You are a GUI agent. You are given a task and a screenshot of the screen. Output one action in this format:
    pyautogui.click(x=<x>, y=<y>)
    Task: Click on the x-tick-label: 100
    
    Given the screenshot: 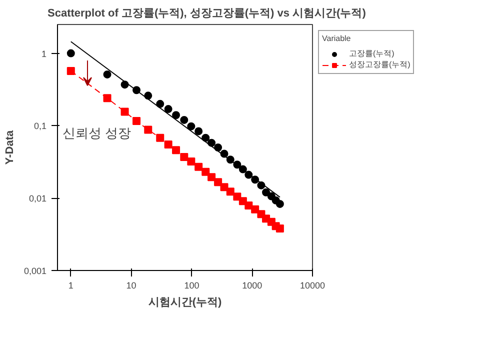 What is the action you would take?
    pyautogui.click(x=192, y=285)
    